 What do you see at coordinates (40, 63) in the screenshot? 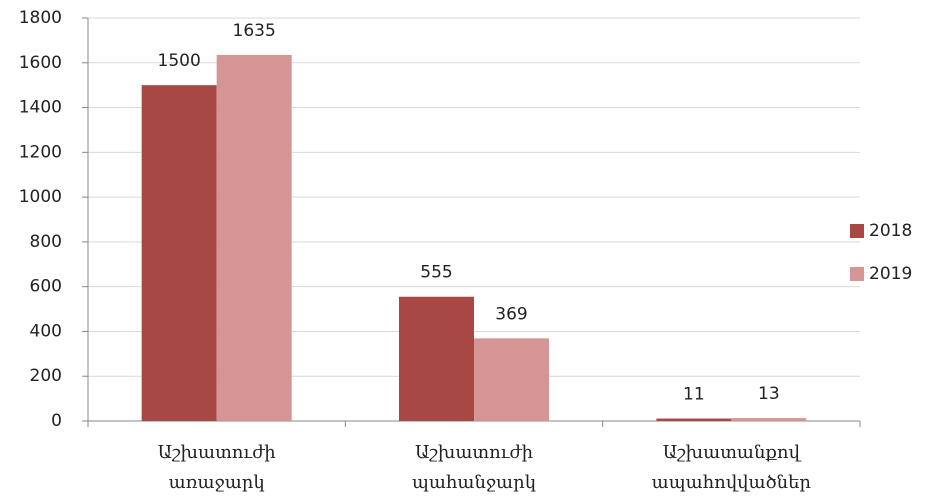
I see `y-tick-label: 1600` at bounding box center [40, 63].